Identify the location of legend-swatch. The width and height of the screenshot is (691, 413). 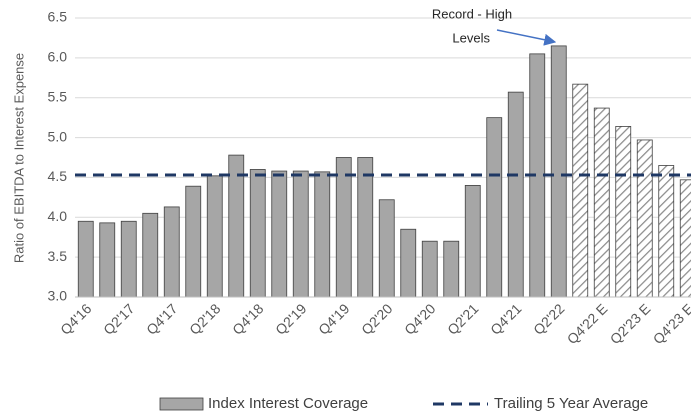
(181, 404).